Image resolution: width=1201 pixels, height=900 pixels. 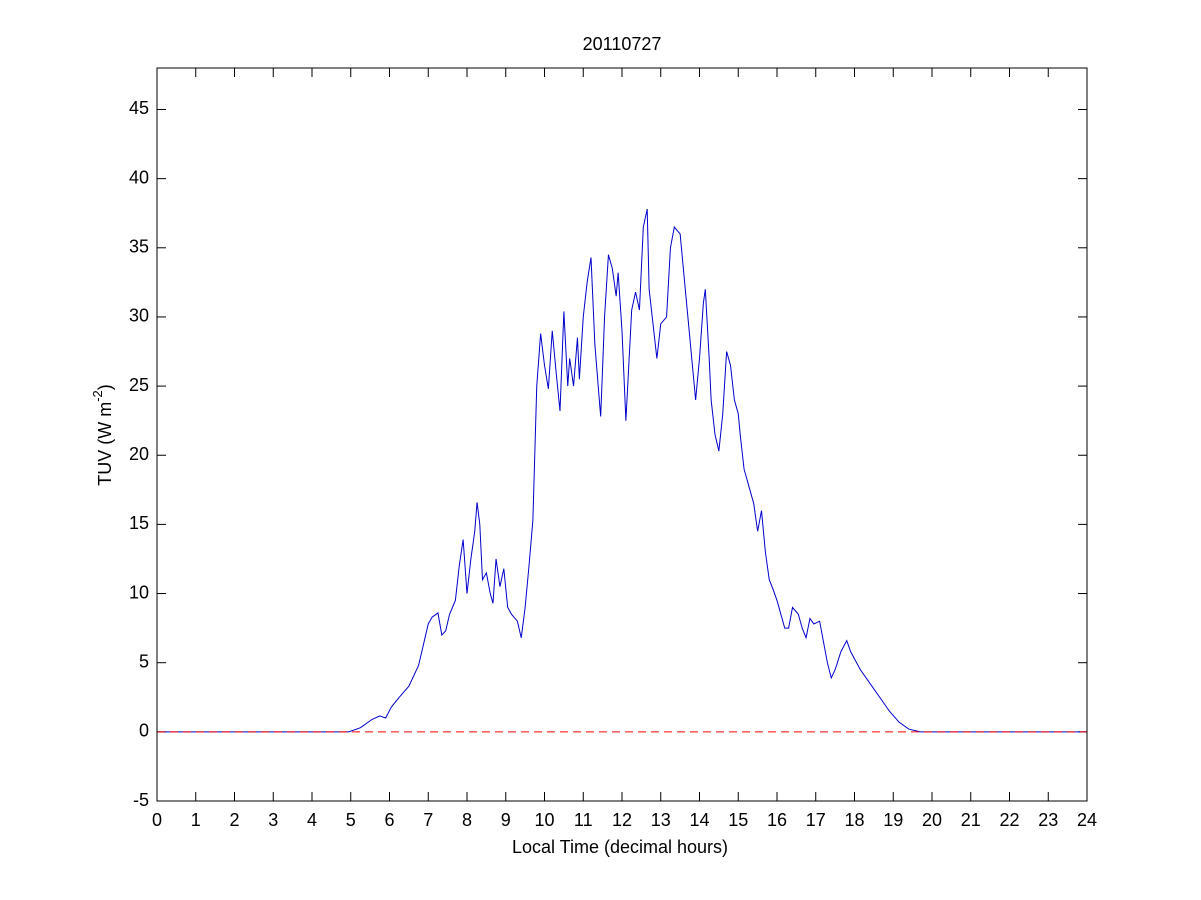 I want to click on x-axis-label: Local Time (decimal hours), so click(x=620, y=847).